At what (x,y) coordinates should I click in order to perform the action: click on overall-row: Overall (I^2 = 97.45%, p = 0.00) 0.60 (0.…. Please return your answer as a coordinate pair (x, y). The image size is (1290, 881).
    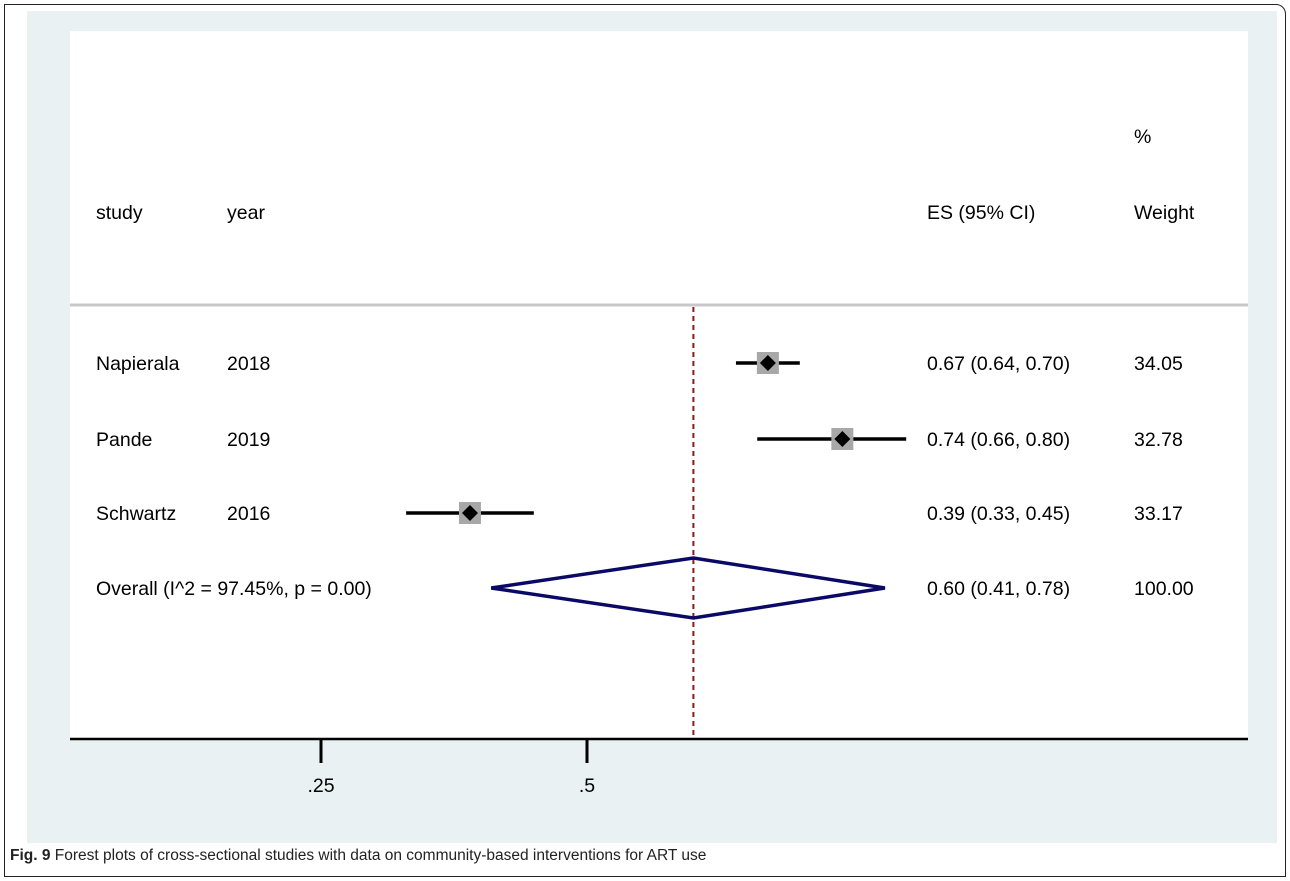
    Looking at the image, I should click on (645, 588).